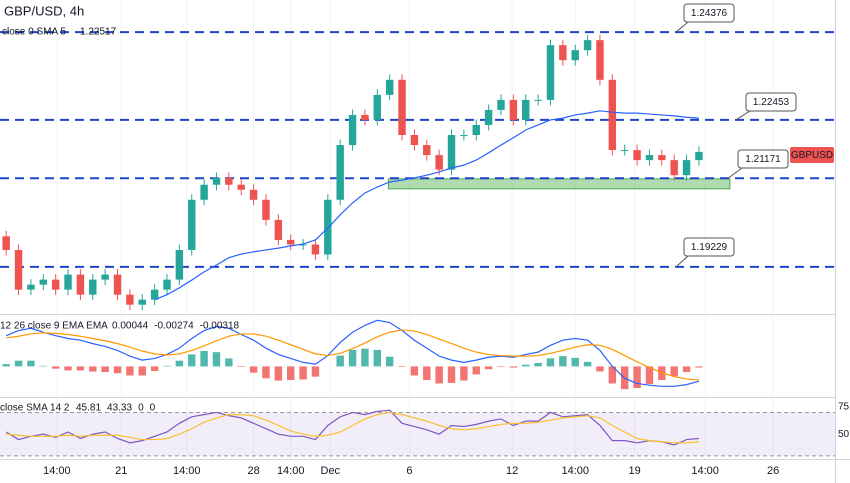 This screenshot has width=850, height=483. Describe the element at coordinates (130, 326) in the screenshot. I see `legend-value: 0.00044` at that location.